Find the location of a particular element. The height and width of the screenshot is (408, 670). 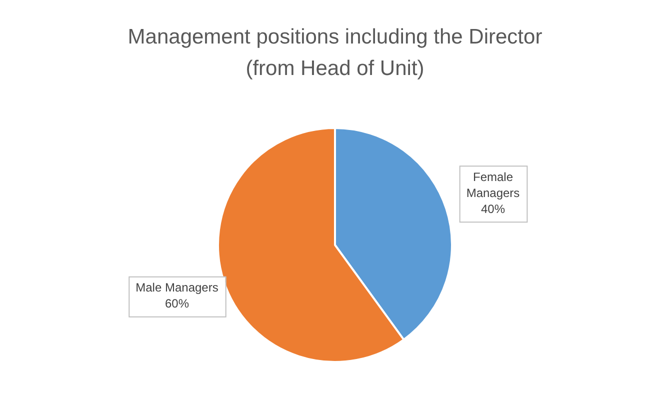

data-label: 40% is located at coordinates (493, 209).